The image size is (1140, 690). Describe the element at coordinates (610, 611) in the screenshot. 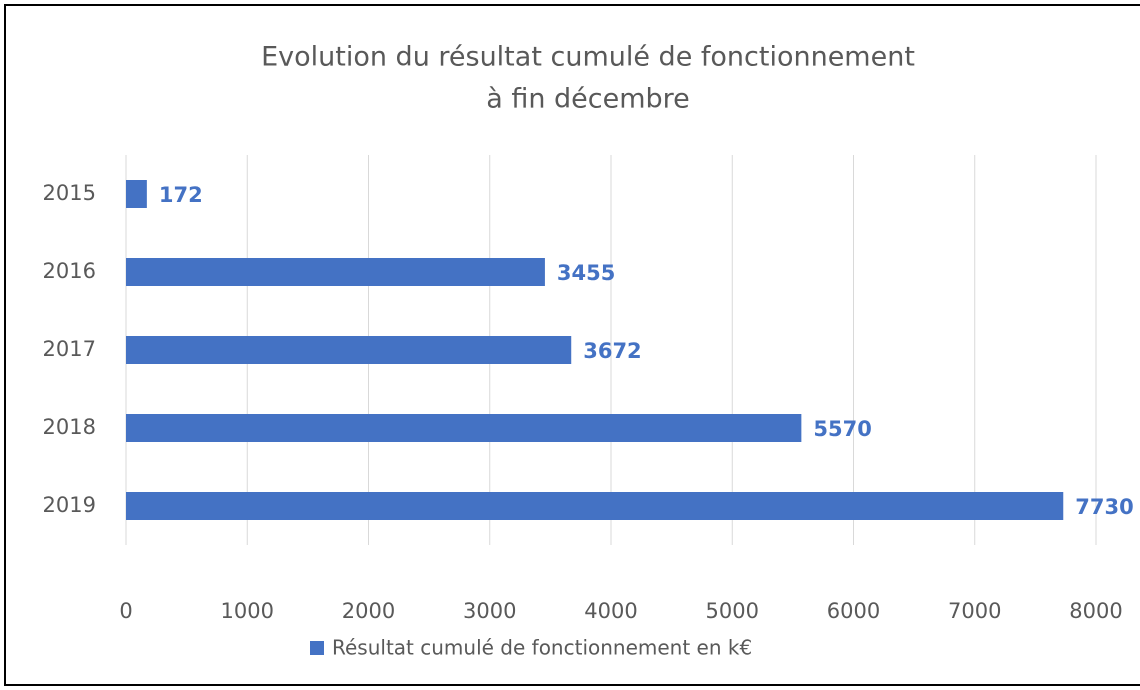

I see `x-tick-label: 4000` at that location.